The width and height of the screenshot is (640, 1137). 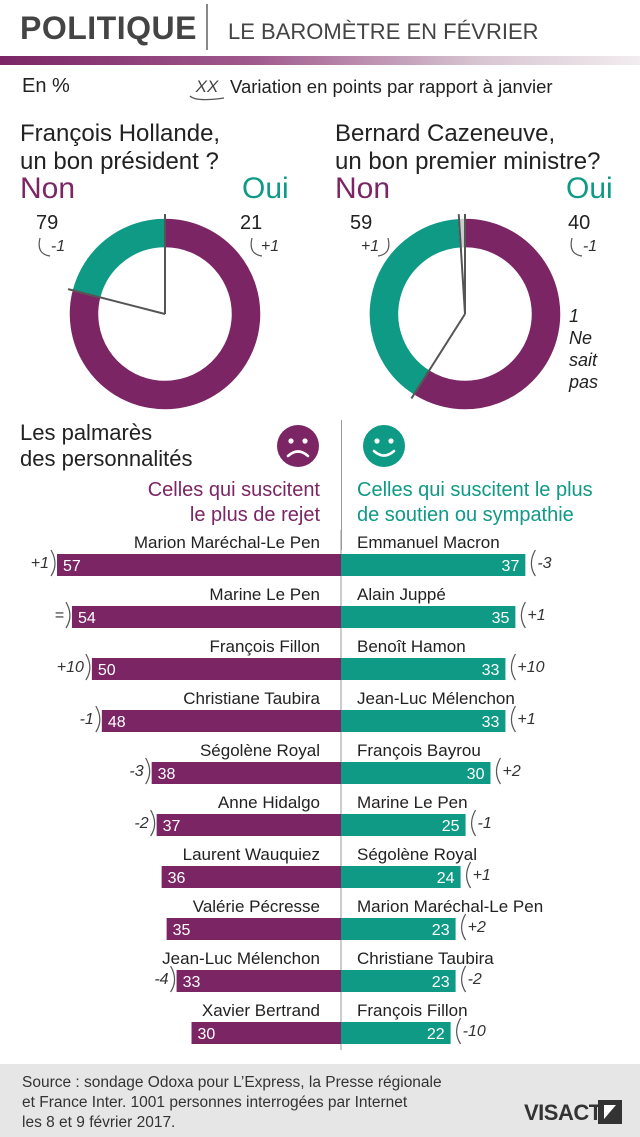 What do you see at coordinates (401, 594) in the screenshot?
I see `soutien-label-alain-juppe: Alain Juppé` at bounding box center [401, 594].